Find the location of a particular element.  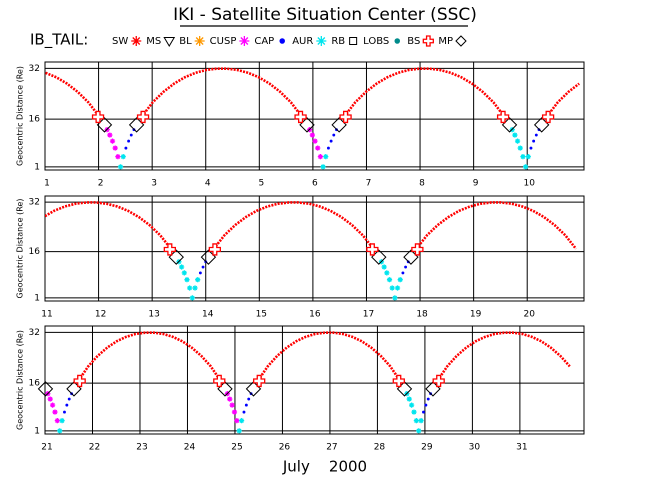

x-axis-label: July 2000 is located at coordinates (324, 467).